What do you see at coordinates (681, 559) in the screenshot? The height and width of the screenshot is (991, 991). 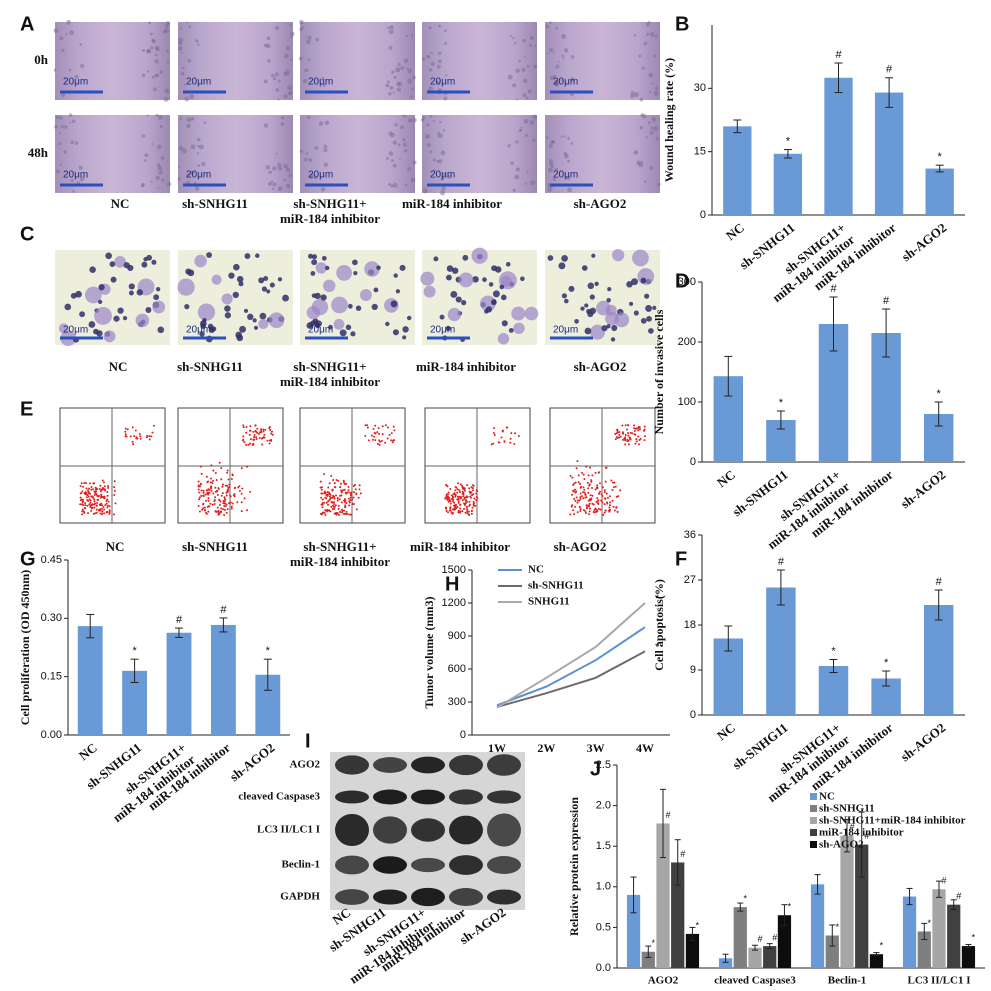 I see `panel-letter: F` at bounding box center [681, 559].